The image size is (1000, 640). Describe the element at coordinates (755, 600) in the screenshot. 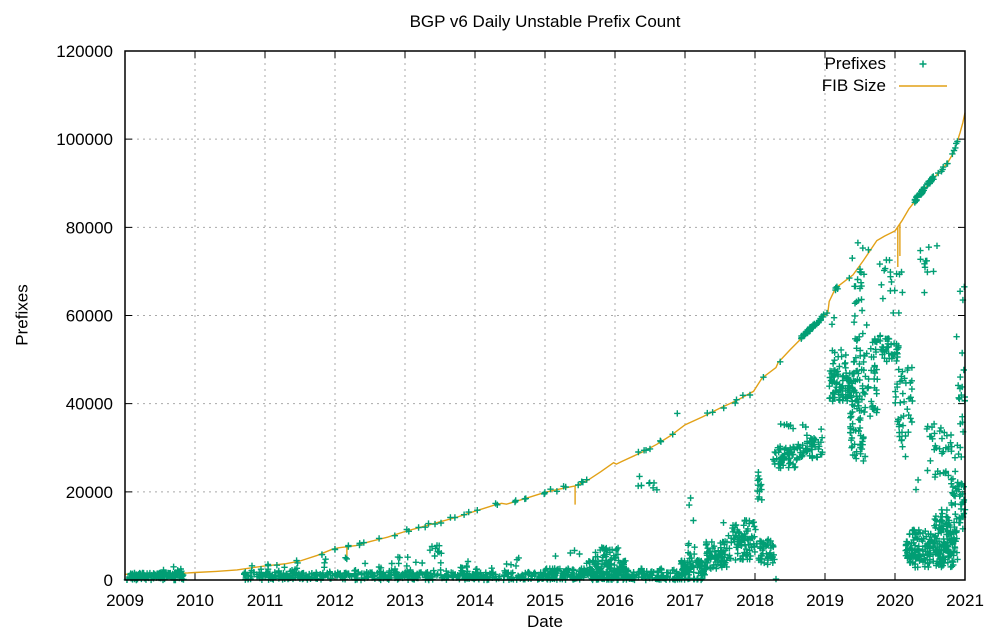

I see `x-tick-label: 2018` at that location.